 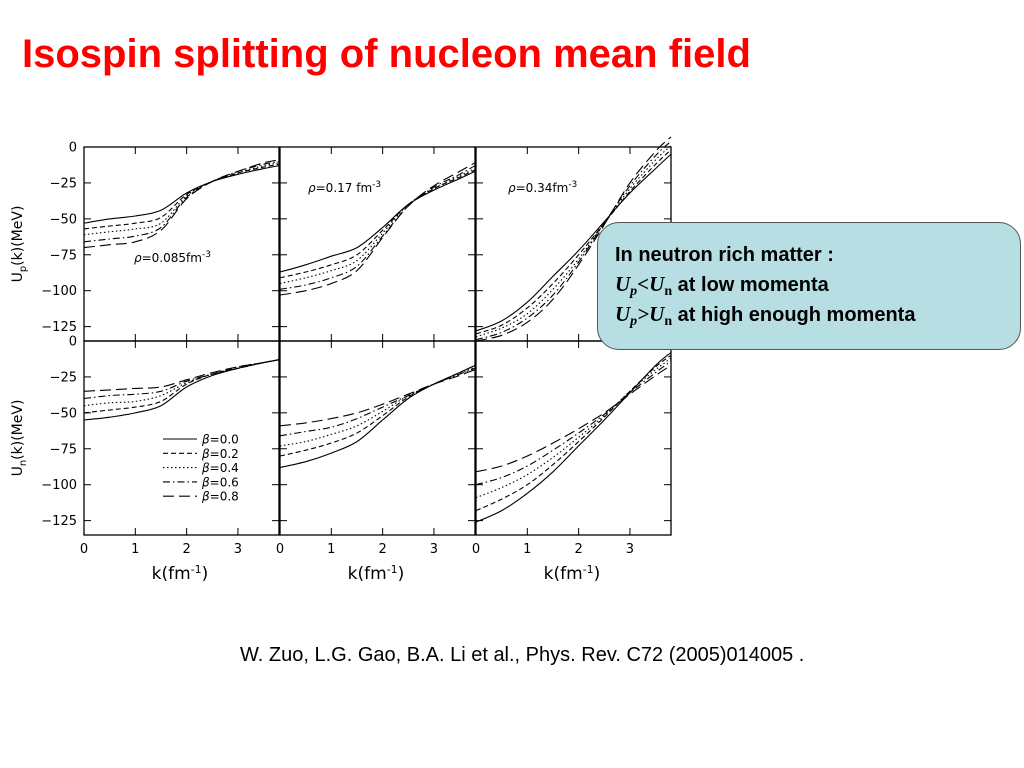 What do you see at coordinates (724, 255) in the screenshot?
I see `callout-line-1: In neutron rich matter :` at bounding box center [724, 255].